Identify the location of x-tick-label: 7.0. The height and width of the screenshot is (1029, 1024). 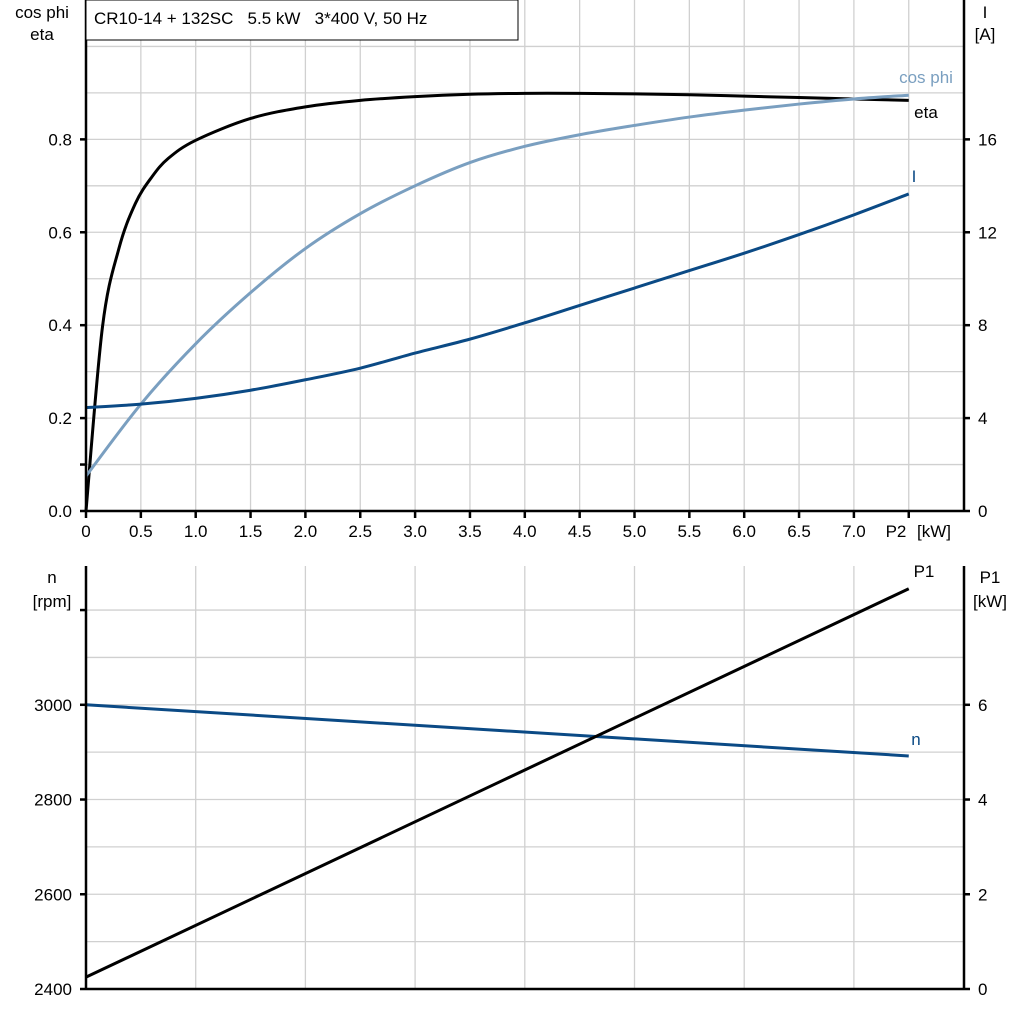
(854, 531).